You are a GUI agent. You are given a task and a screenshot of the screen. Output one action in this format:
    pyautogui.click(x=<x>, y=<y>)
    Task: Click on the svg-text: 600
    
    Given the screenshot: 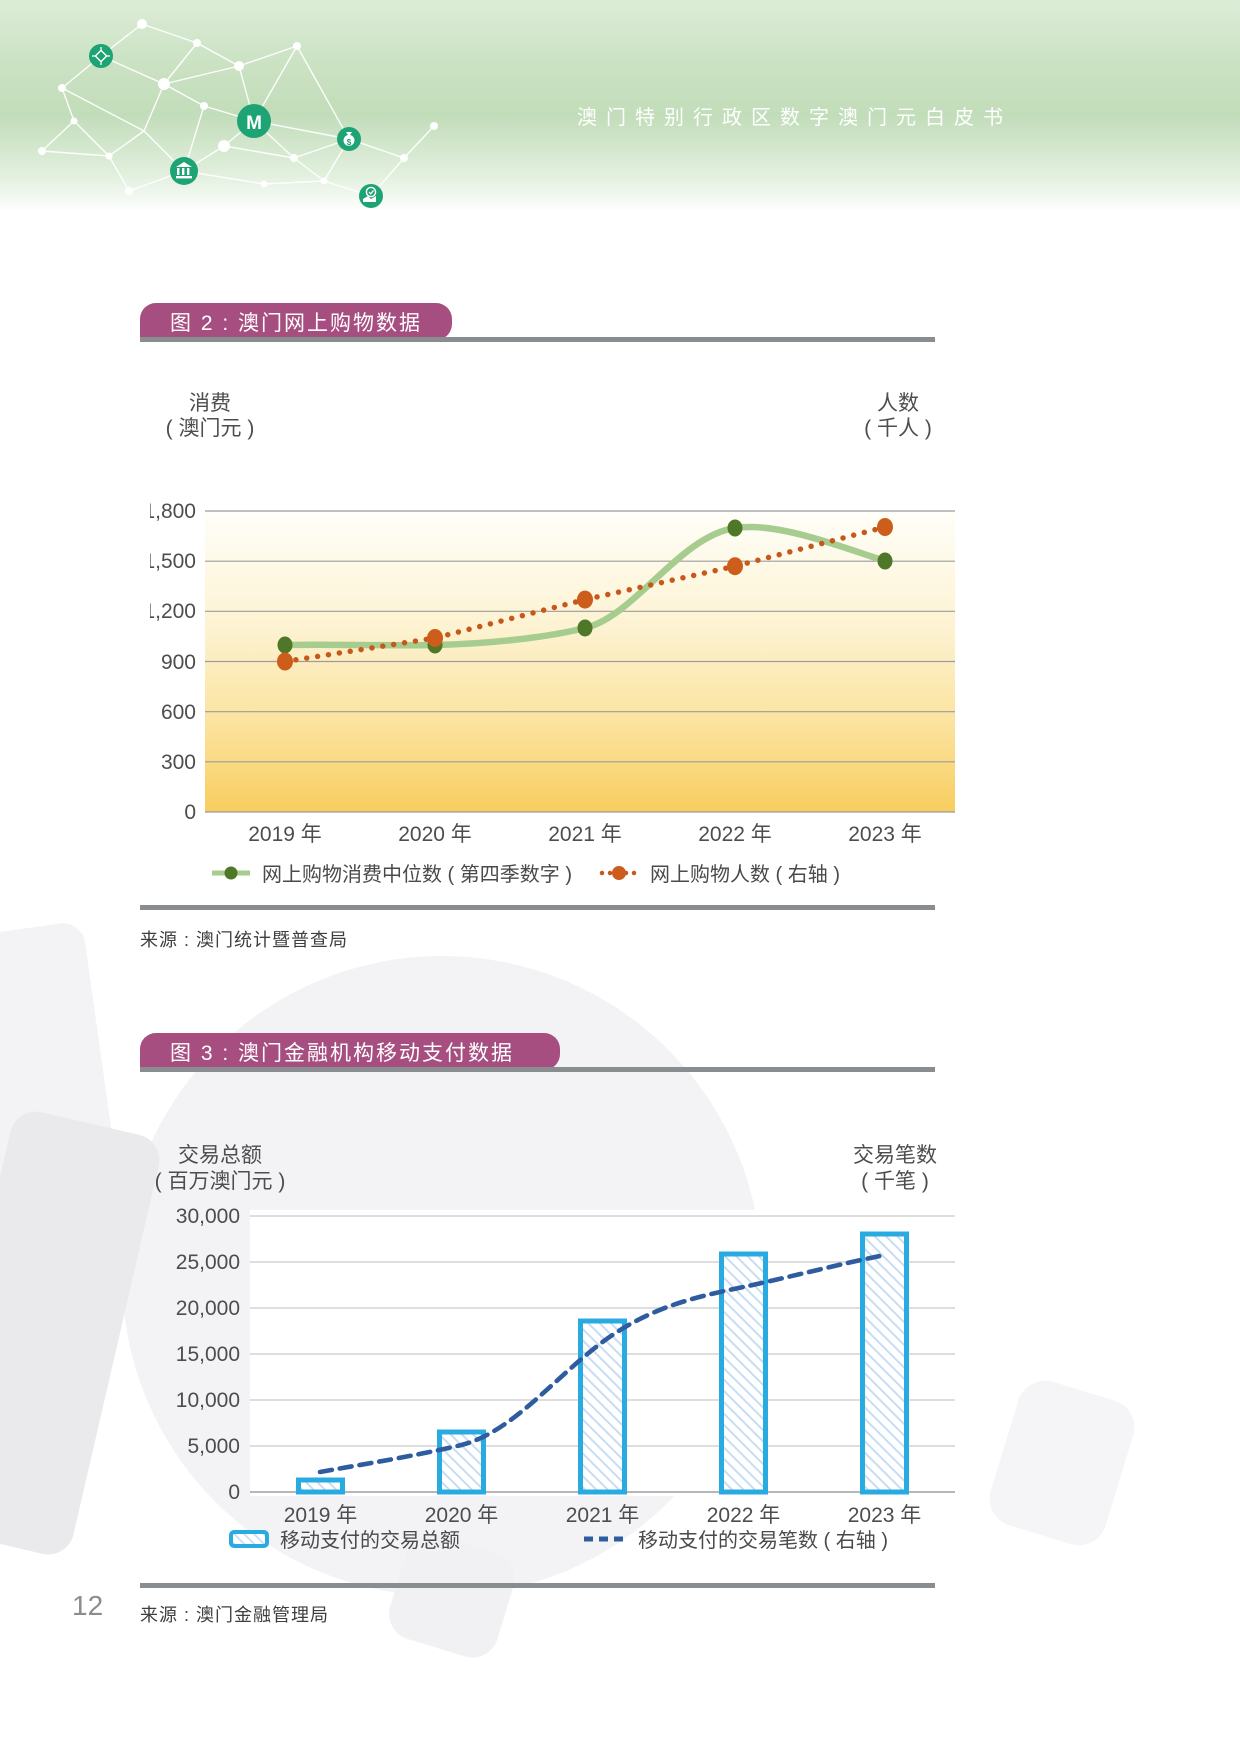 What is the action you would take?
    pyautogui.click(x=178, y=712)
    